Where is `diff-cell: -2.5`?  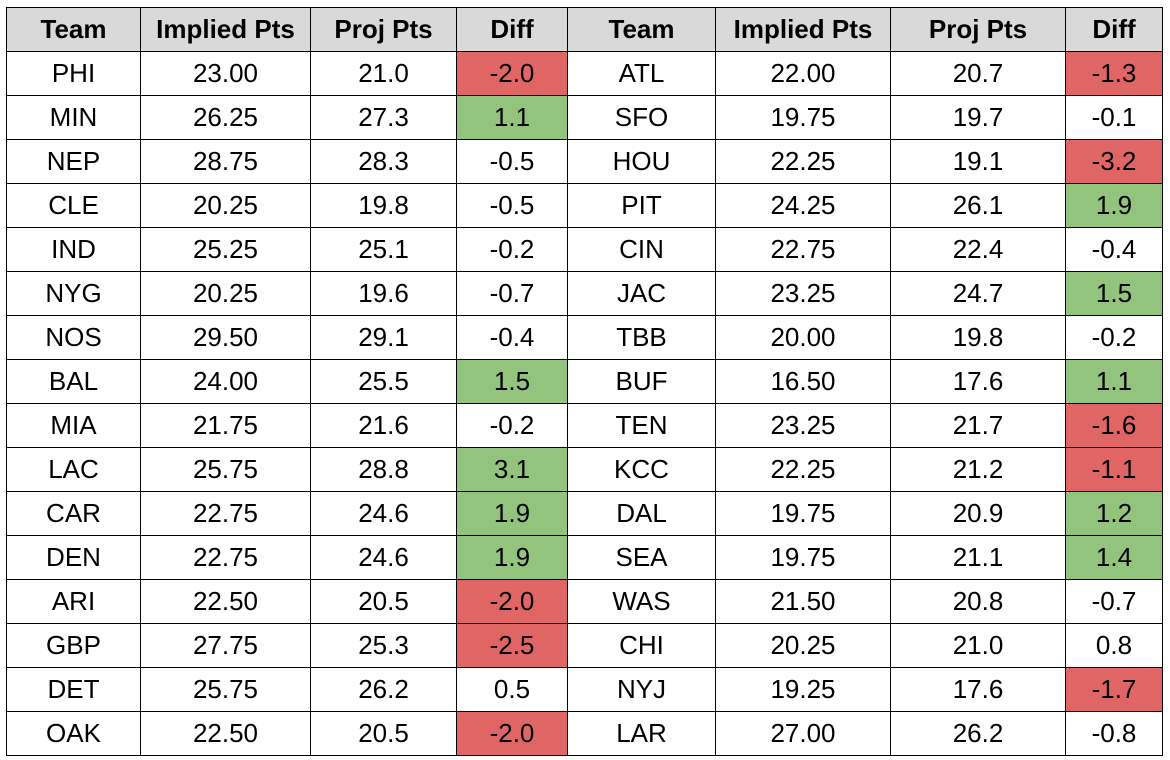 diff-cell: -2.5 is located at coordinates (512, 645).